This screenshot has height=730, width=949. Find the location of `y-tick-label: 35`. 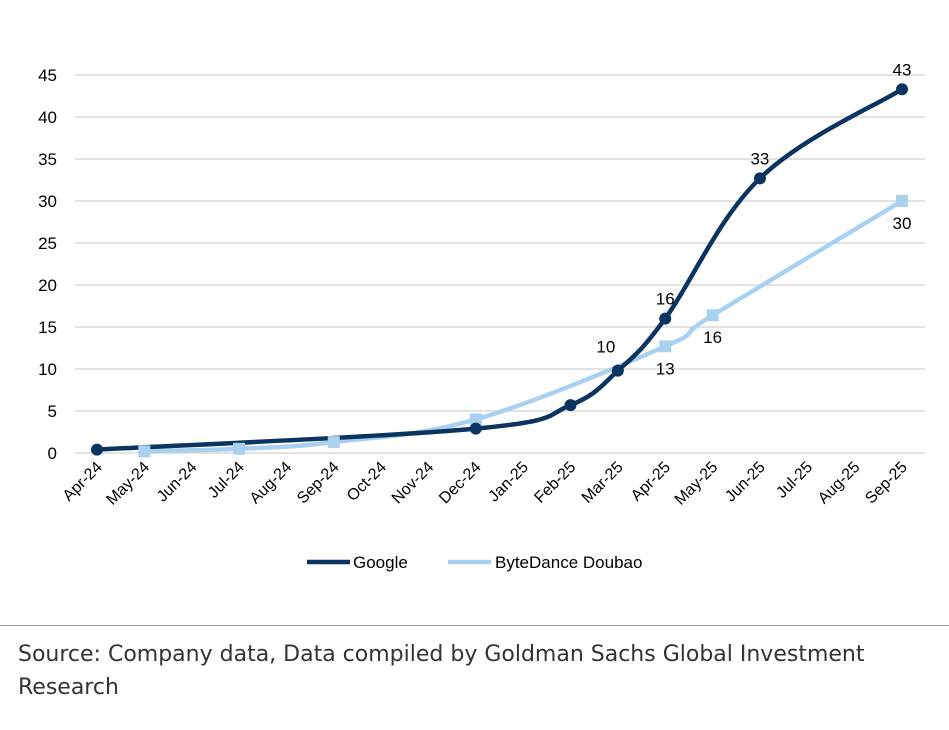

y-tick-label: 35 is located at coordinates (47, 159).